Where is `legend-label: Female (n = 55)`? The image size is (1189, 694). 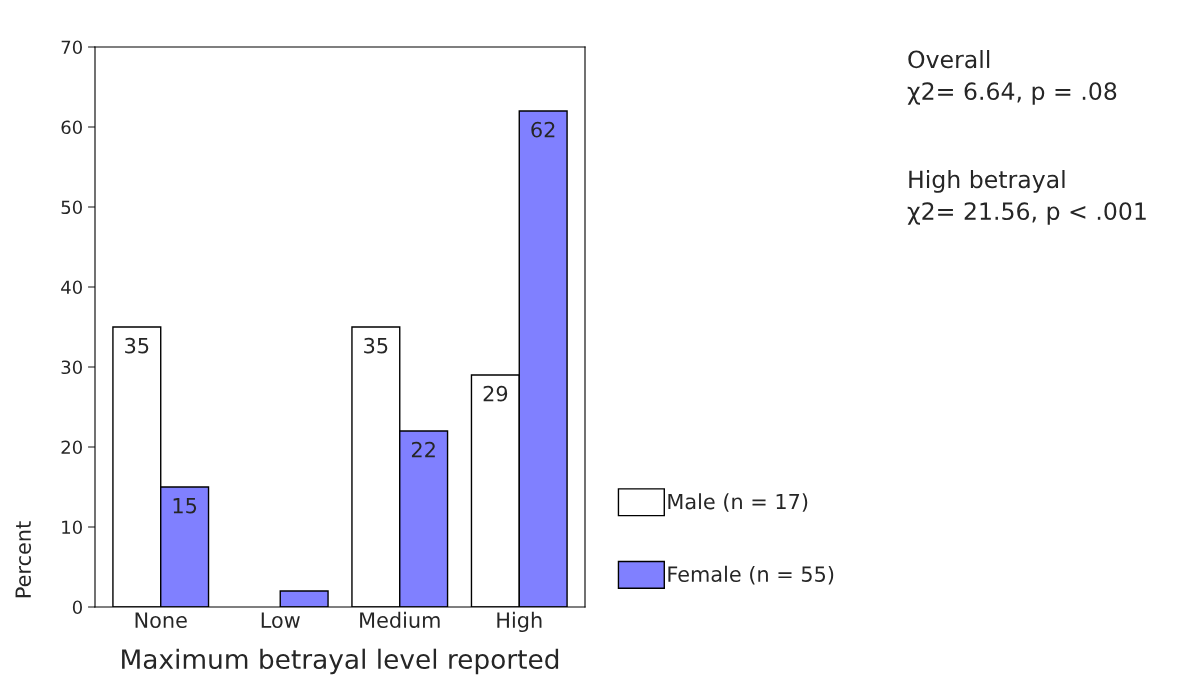
legend-label: Female (n = 55) is located at coordinates (751, 575).